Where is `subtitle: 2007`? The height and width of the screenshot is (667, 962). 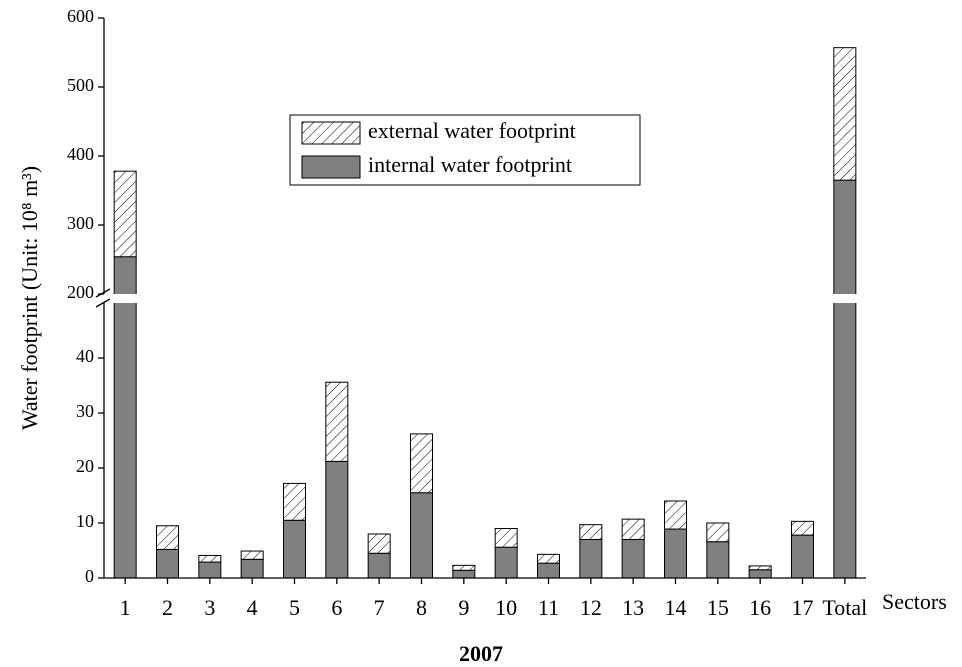 subtitle: 2007 is located at coordinates (481, 653).